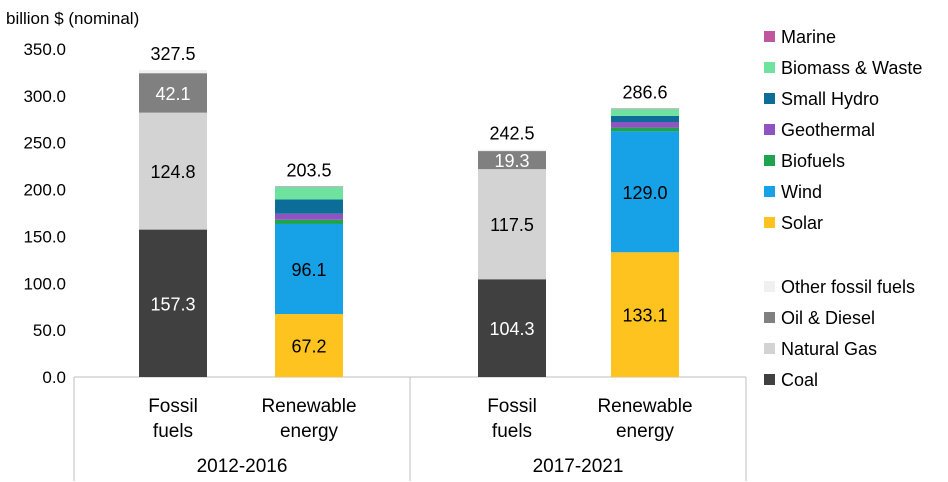  I want to click on segment-value-label: 67.2, so click(308, 347).